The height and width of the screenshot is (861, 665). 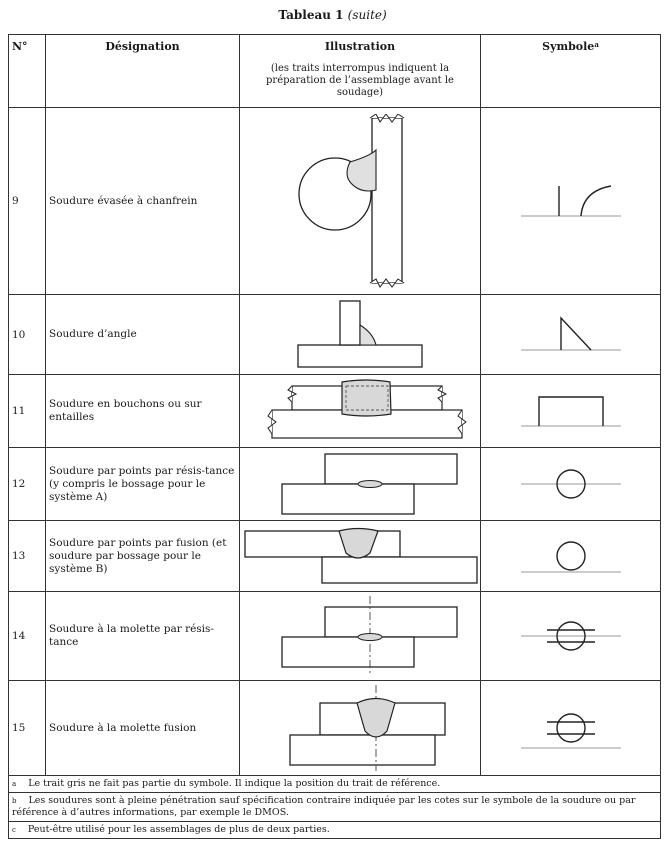 What do you see at coordinates (142, 334) in the screenshot?
I see `row-designation: Soudure d’angle` at bounding box center [142, 334].